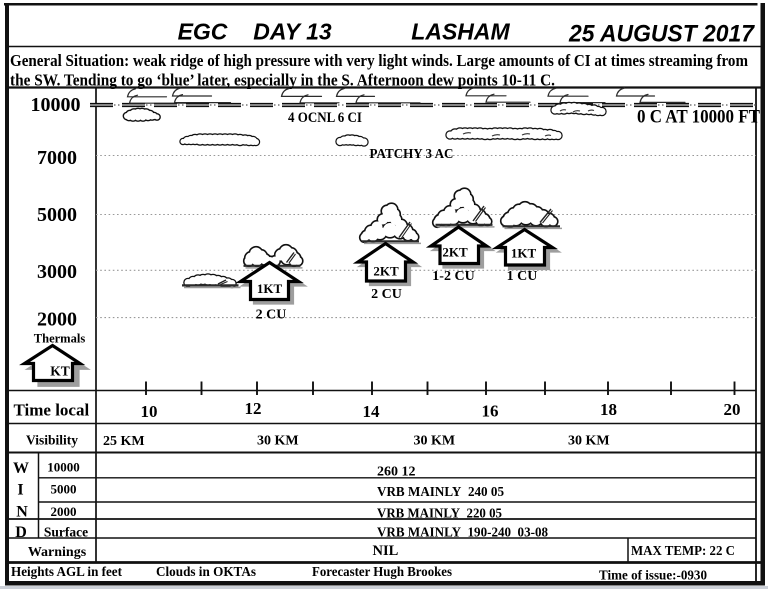 The image size is (768, 594). Describe the element at coordinates (149, 411) in the screenshot. I see `svg-text: 10` at that location.